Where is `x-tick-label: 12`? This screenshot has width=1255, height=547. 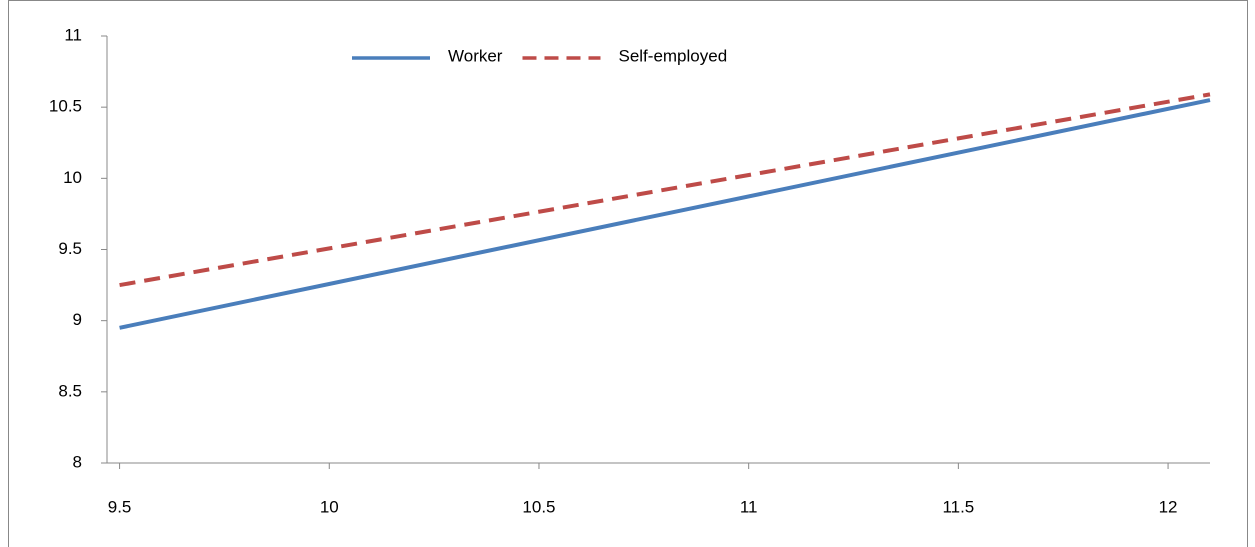
x-tick-label: 12 is located at coordinates (1168, 506).